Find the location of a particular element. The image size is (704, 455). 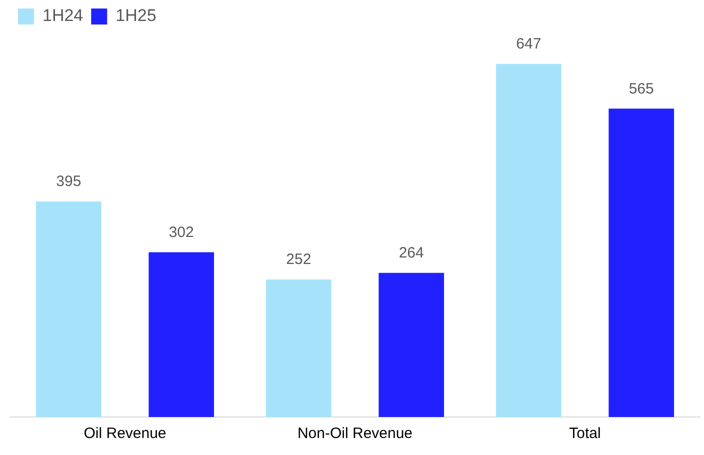

x-tick-label: Total is located at coordinates (585, 433).